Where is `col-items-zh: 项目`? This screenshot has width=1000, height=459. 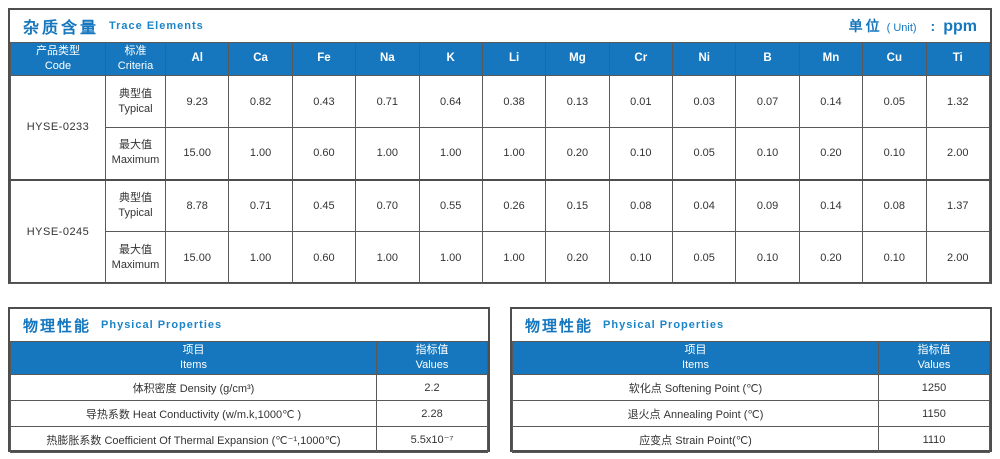
col-items-zh: 项目 is located at coordinates (193, 350).